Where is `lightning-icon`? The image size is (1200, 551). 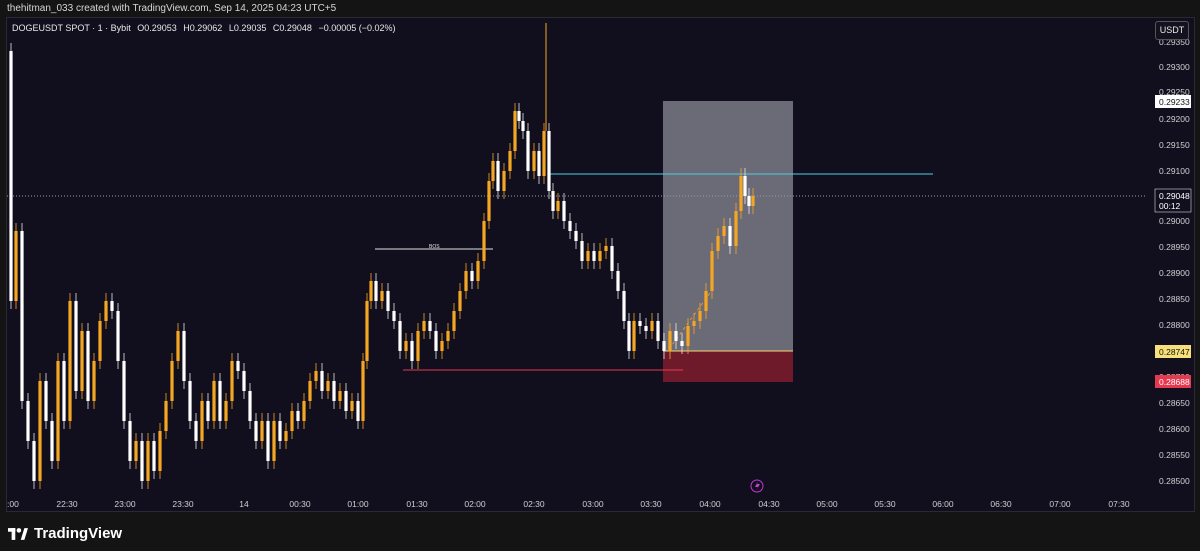 lightning-icon is located at coordinates (757, 486).